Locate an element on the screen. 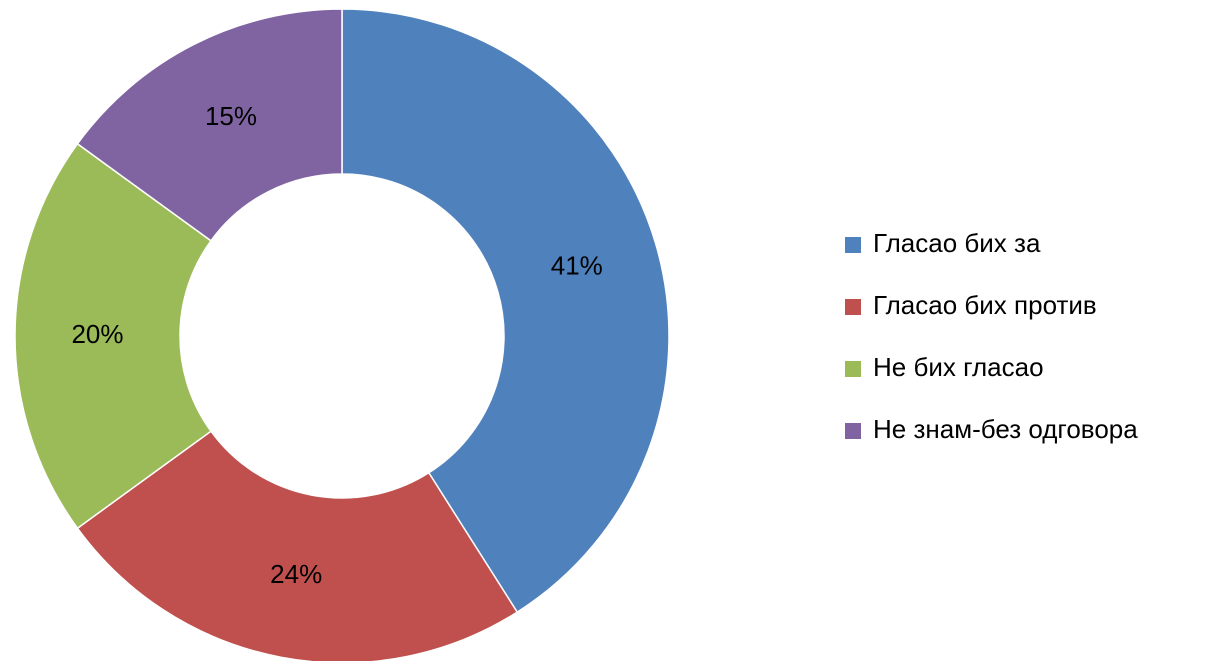 Image resolution: width=1228 pixels, height=661 pixels. legend-label: Гласао бих против is located at coordinates (985, 305).